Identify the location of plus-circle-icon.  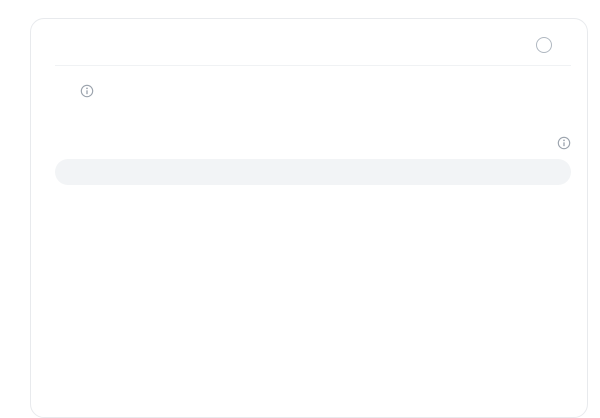
(544, 45).